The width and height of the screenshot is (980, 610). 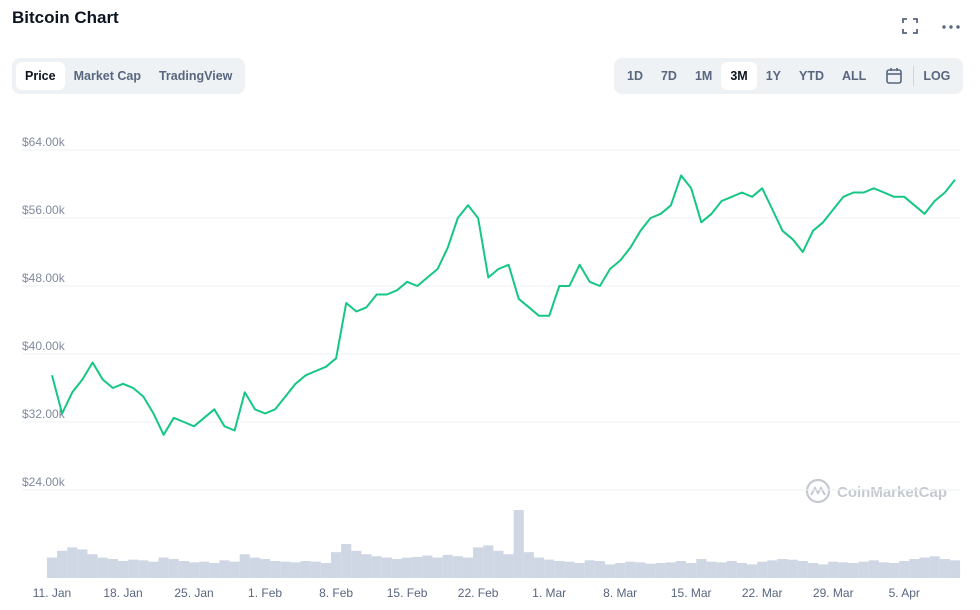 What do you see at coordinates (937, 76) in the screenshot?
I see `log-button: LOG` at bounding box center [937, 76].